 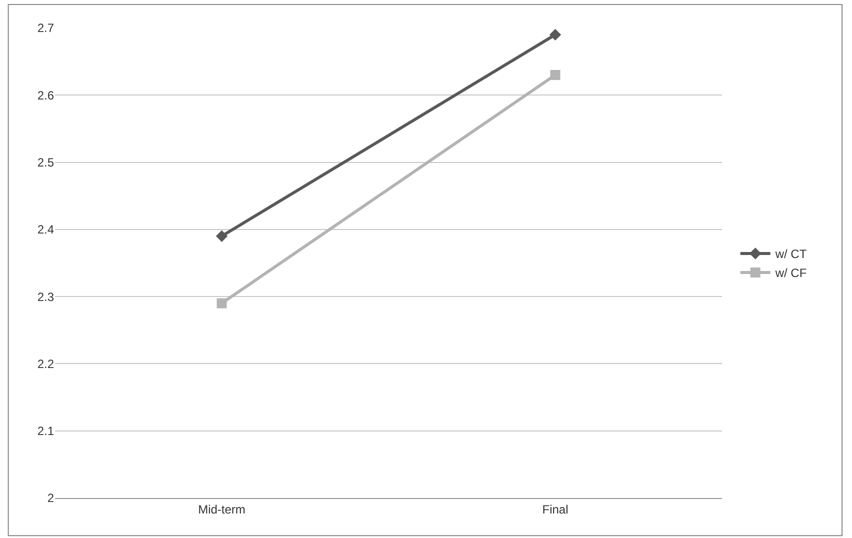 I want to click on y-tick-label: 2.4, so click(x=45, y=229).